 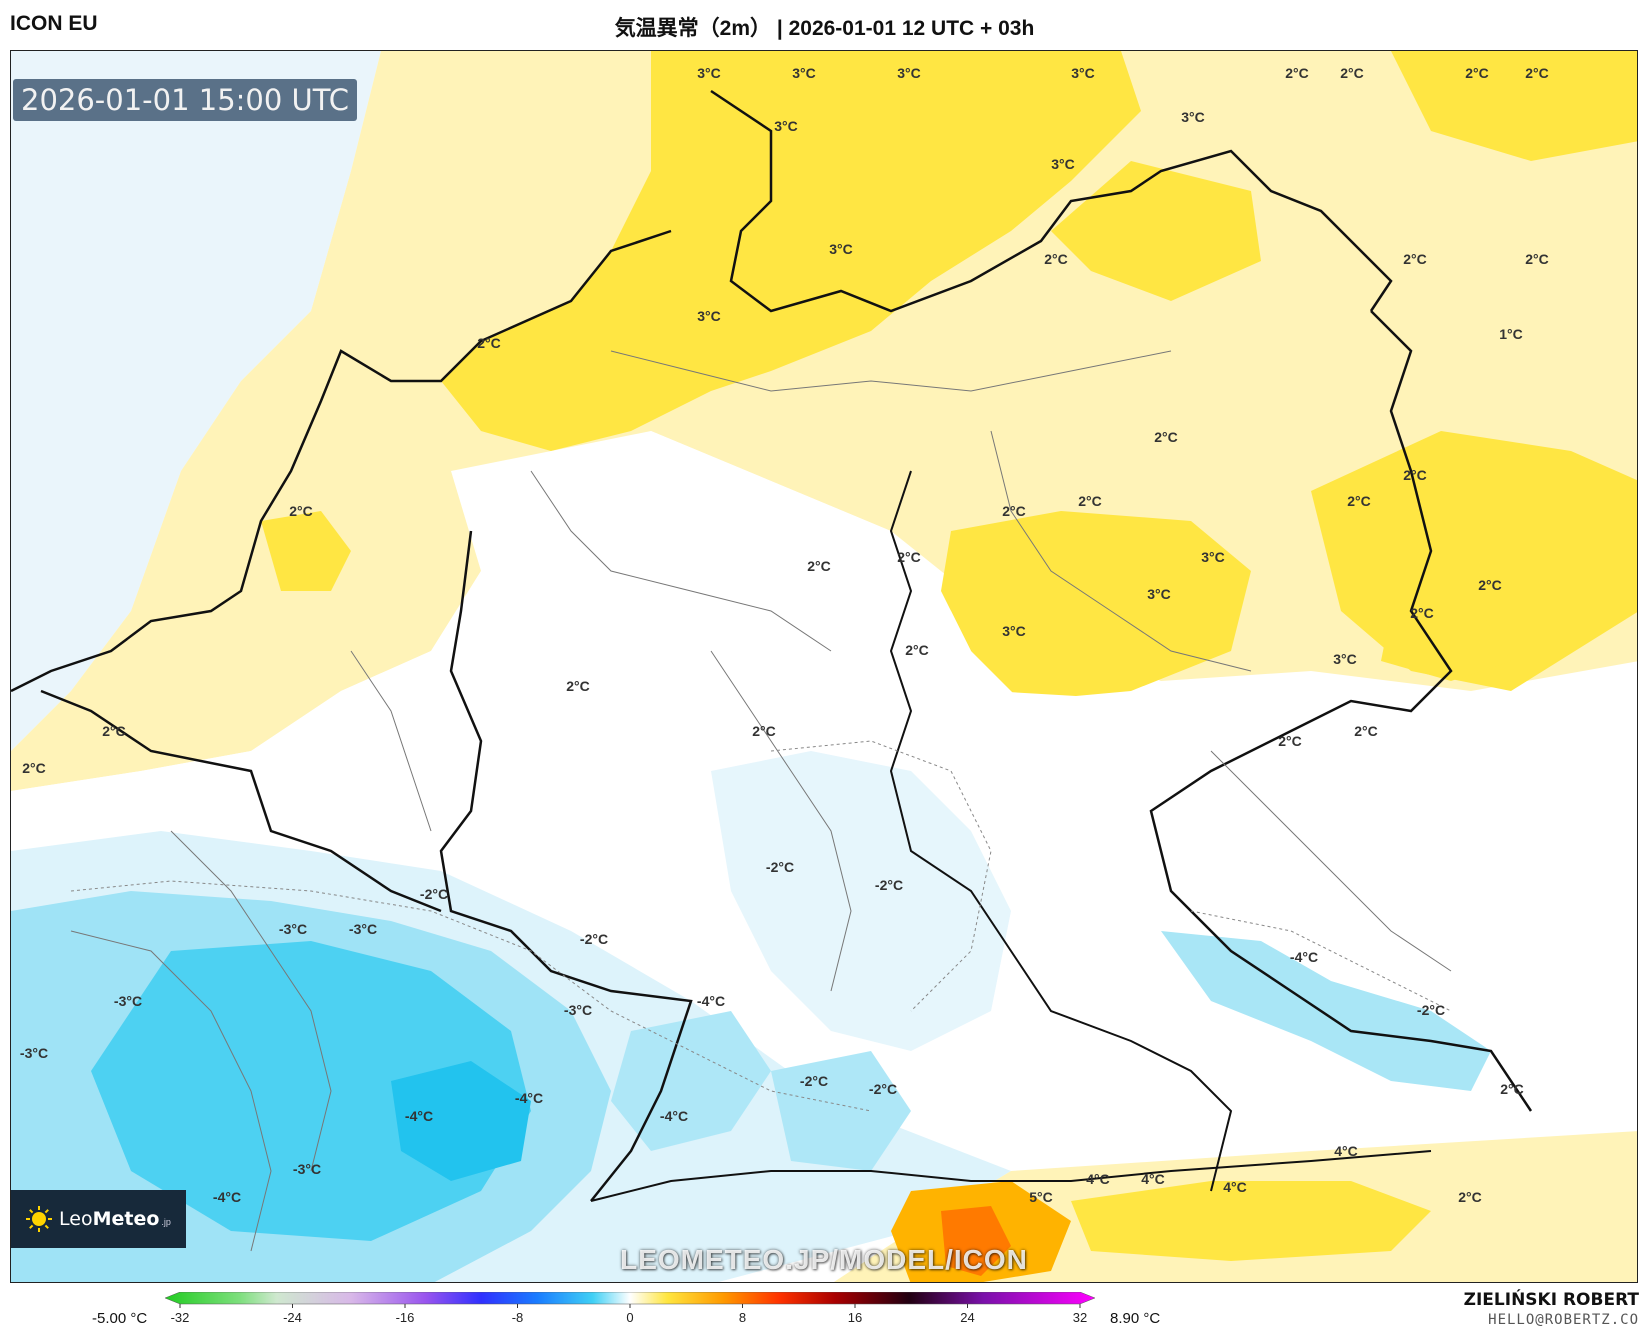 I want to click on warm-core-north, so click(x=791, y=251).